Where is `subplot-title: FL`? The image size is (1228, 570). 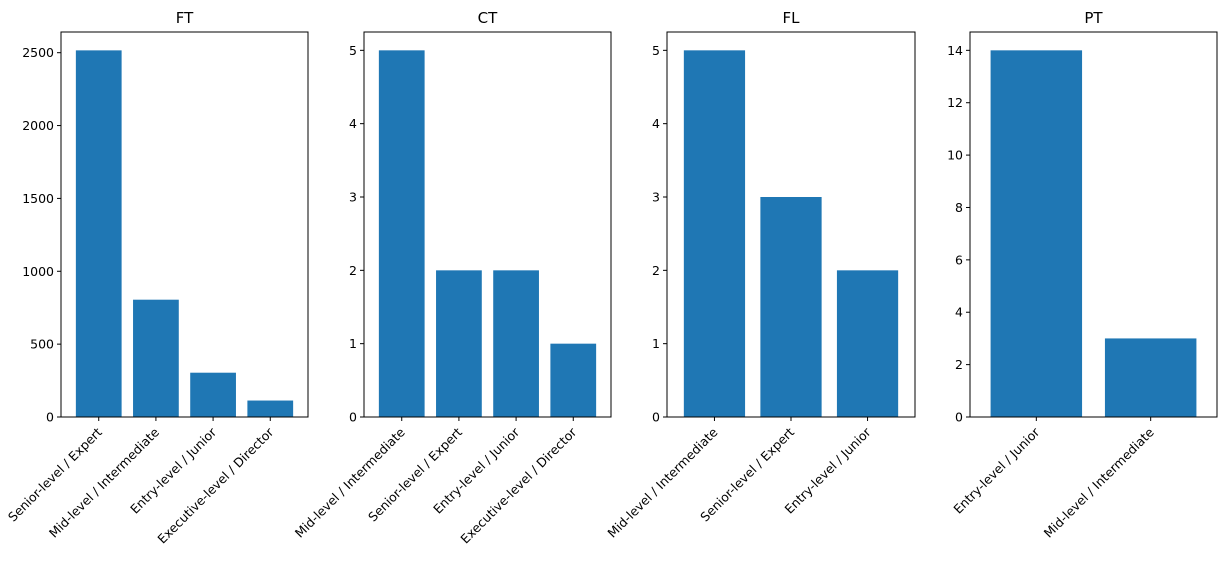
subplot-title: FL is located at coordinates (792, 18).